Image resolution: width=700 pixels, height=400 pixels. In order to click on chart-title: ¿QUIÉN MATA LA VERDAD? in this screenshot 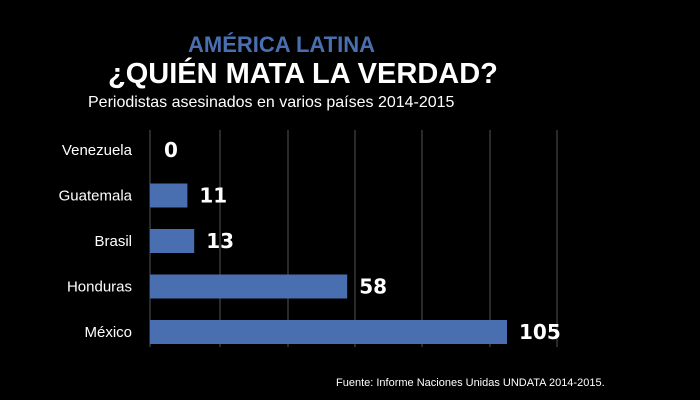, I will do `click(303, 74)`.